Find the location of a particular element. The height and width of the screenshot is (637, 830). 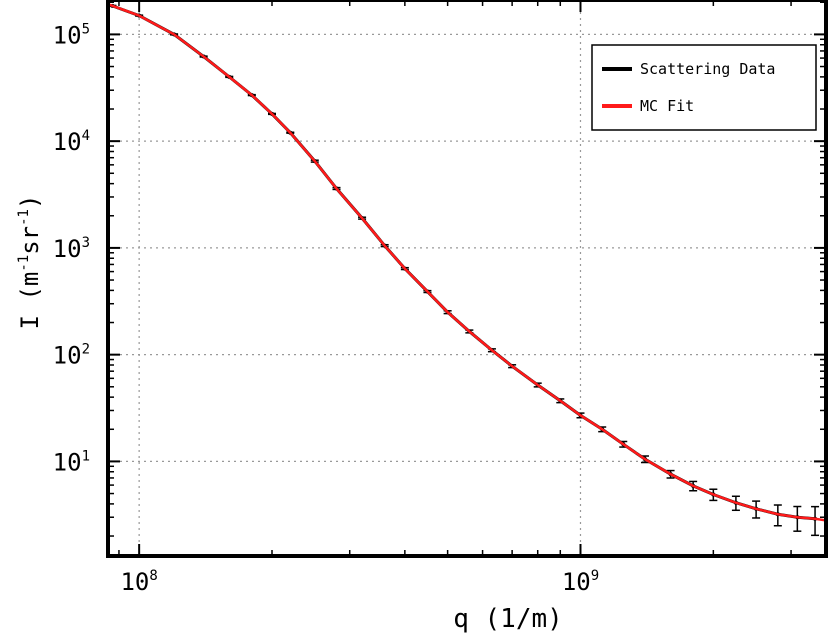

y-axis-title-pre: I (m is located at coordinates (30, 301).